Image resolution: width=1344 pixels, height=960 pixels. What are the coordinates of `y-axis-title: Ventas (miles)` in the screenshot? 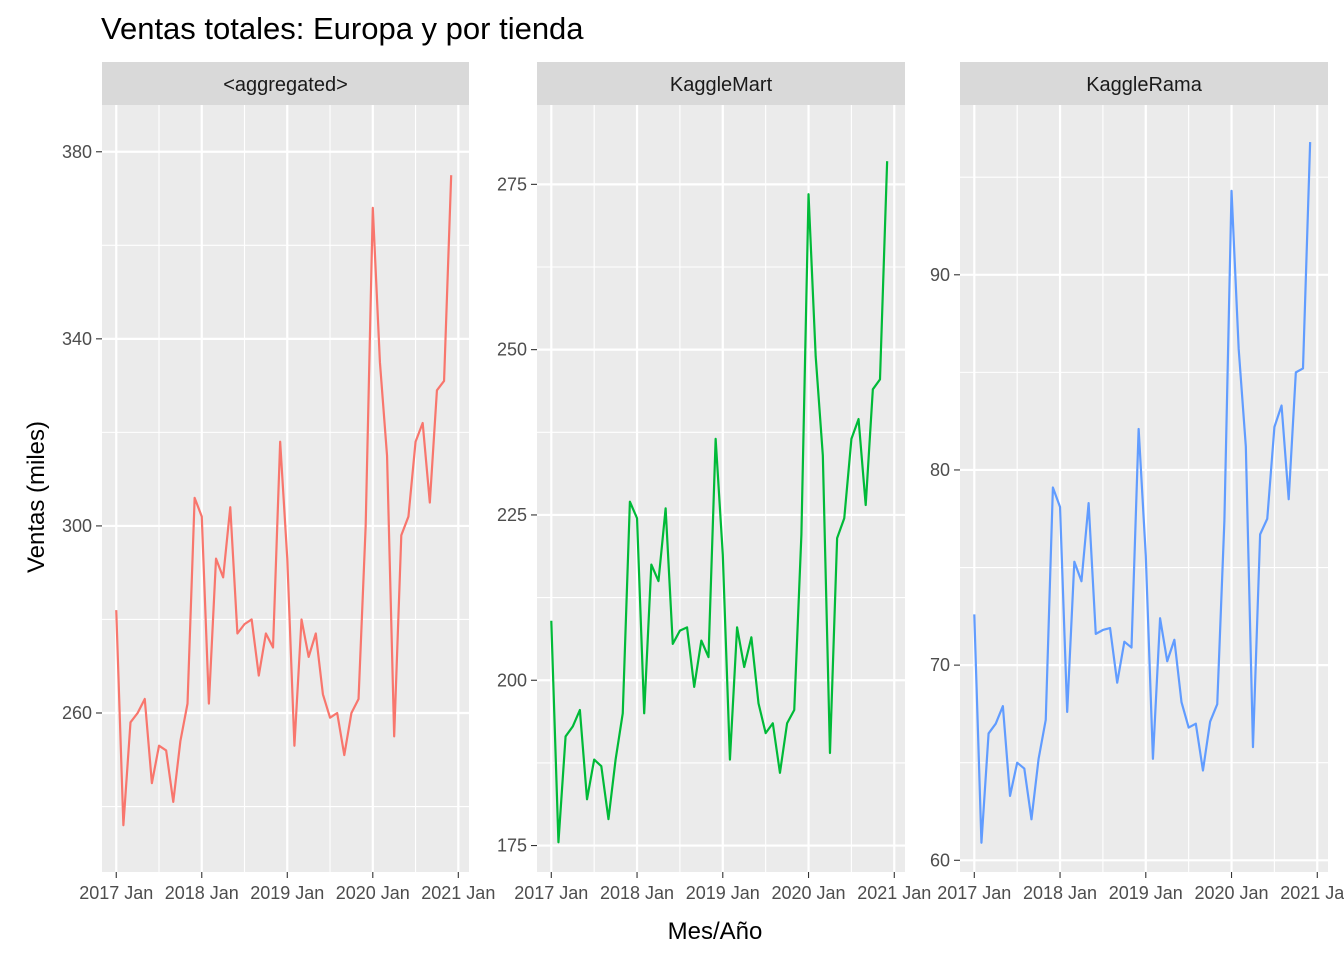 It's located at (36, 497).